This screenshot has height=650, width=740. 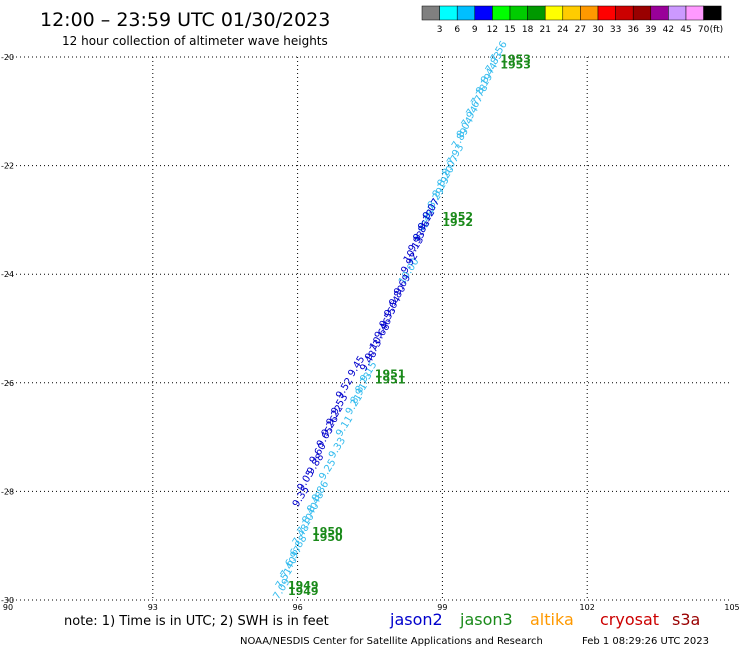 What do you see at coordinates (704, 30) in the screenshot?
I see `colorbar-label: 70` at bounding box center [704, 30].